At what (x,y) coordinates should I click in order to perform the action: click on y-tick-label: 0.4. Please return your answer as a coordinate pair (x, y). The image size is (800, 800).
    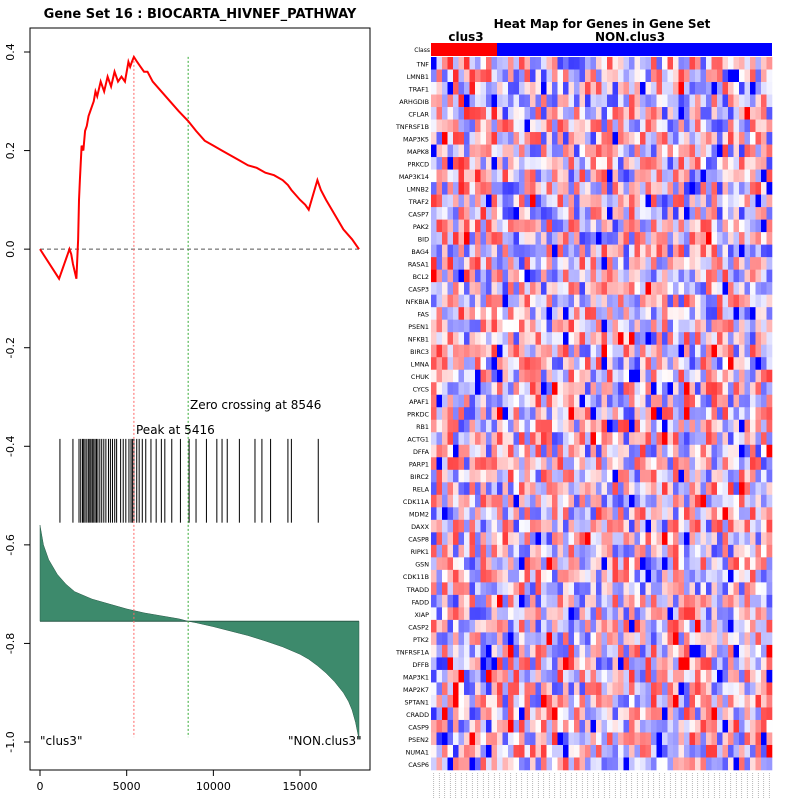
    Looking at the image, I should click on (10, 52).